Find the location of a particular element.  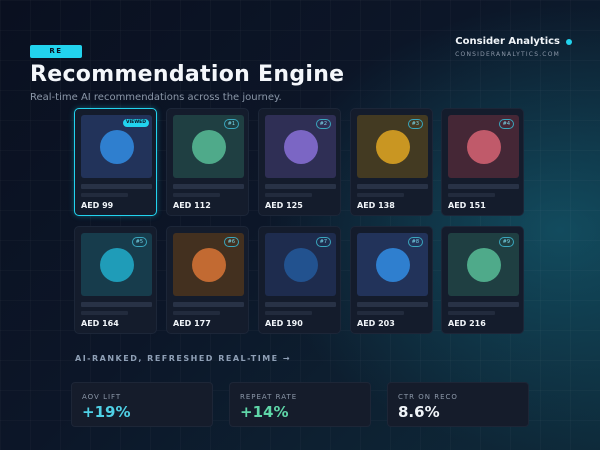

product-card: #2 AED 125 is located at coordinates (299, 162).